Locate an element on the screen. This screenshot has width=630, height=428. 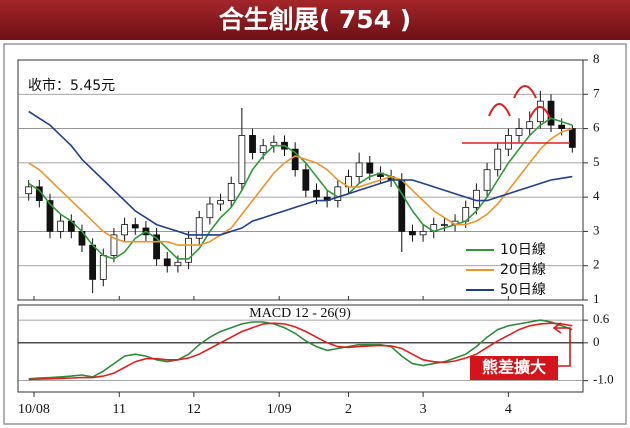
right-shoulder is located at coordinates (540, 112).